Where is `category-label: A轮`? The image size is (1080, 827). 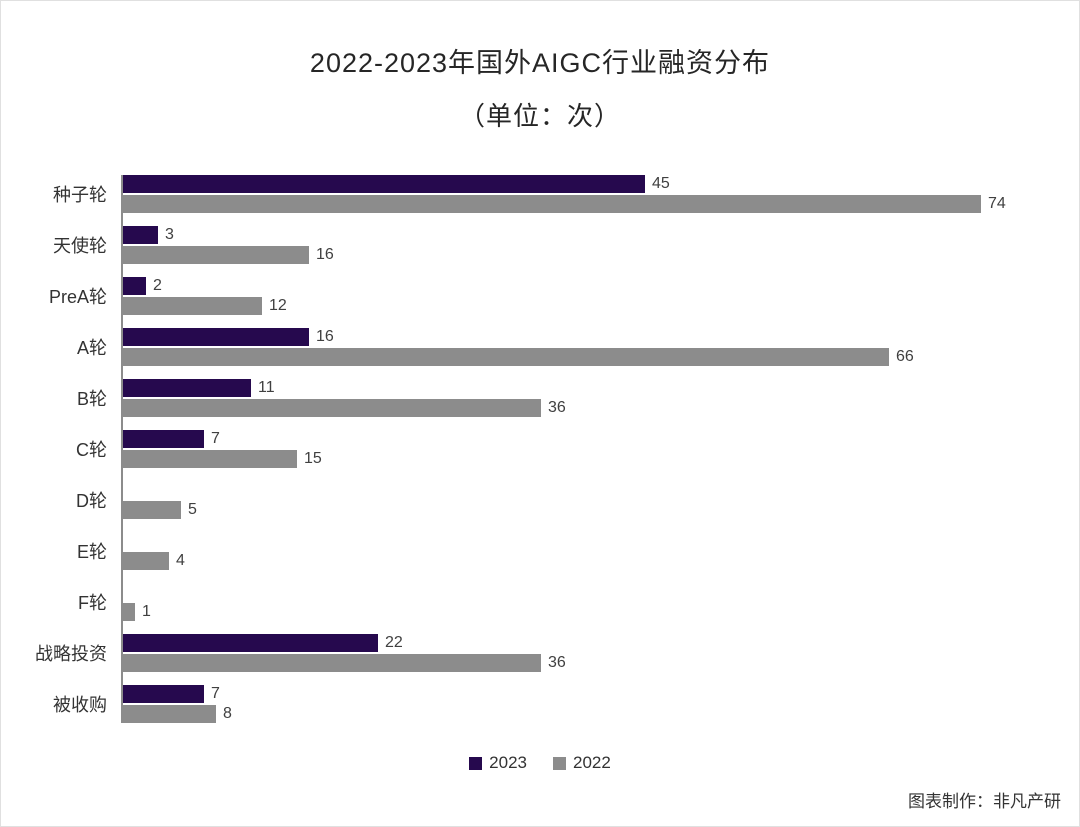
category-label: A轮 is located at coordinates (91, 348).